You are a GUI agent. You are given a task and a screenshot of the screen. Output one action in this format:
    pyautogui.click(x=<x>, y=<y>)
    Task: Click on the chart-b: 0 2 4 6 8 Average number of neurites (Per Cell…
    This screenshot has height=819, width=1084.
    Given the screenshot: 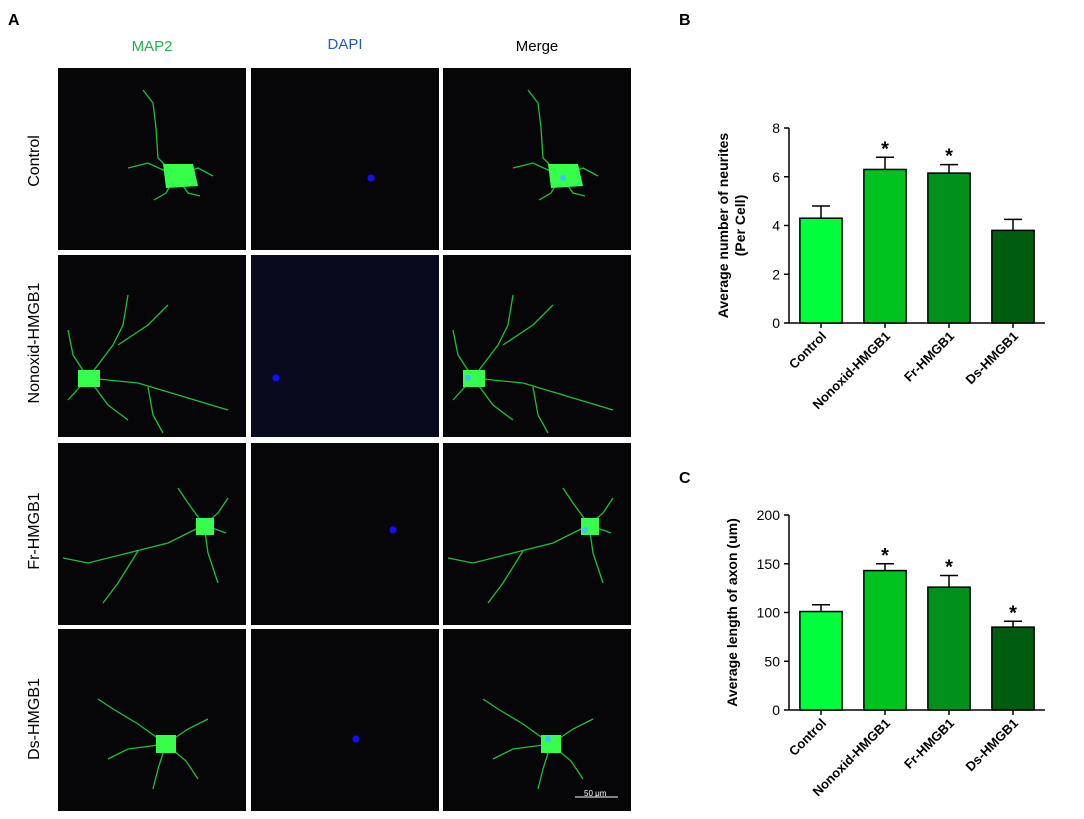 What is the action you would take?
    pyautogui.click(x=880, y=266)
    